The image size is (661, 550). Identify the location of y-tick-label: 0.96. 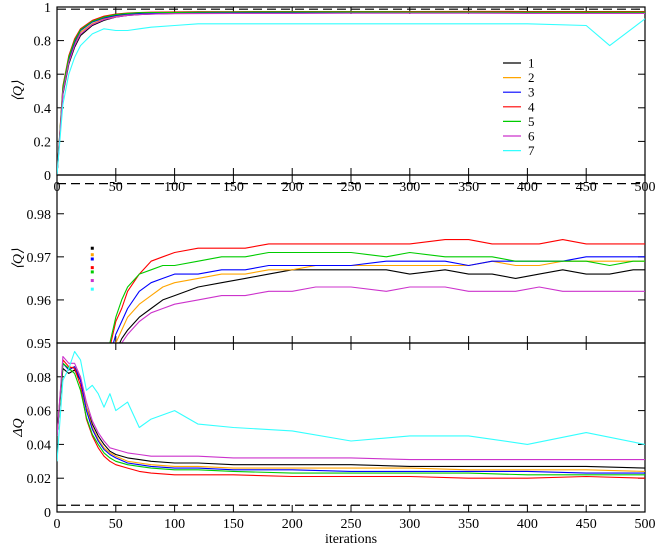
(39, 301).